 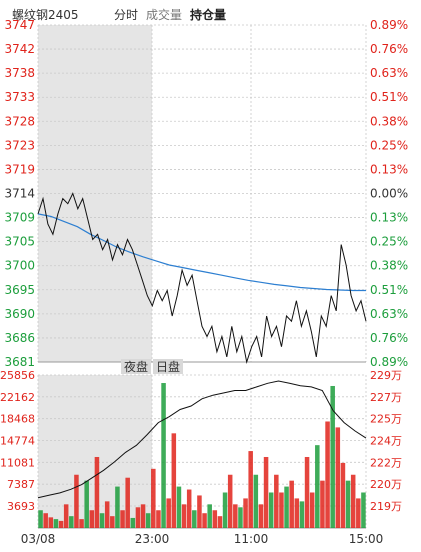 What do you see at coordinates (19, 49) in the screenshot?
I see `price-tick-label: 3742` at bounding box center [19, 49].